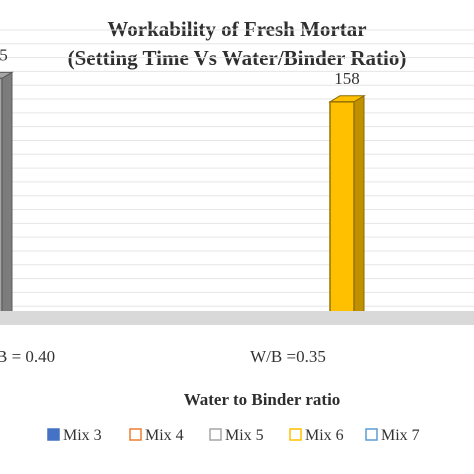 Image resolution: width=474 pixels, height=474 pixels. Describe the element at coordinates (164, 435) in the screenshot. I see `legend-label: Mix 4` at that location.